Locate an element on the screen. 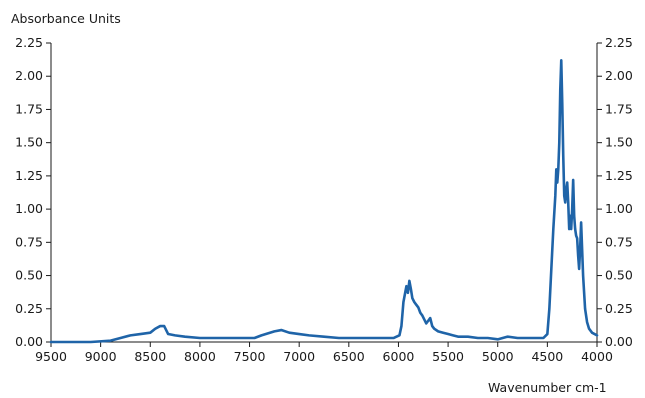 The height and width of the screenshot is (398, 645). y-tick-label-right: 0.25 is located at coordinates (619, 308).